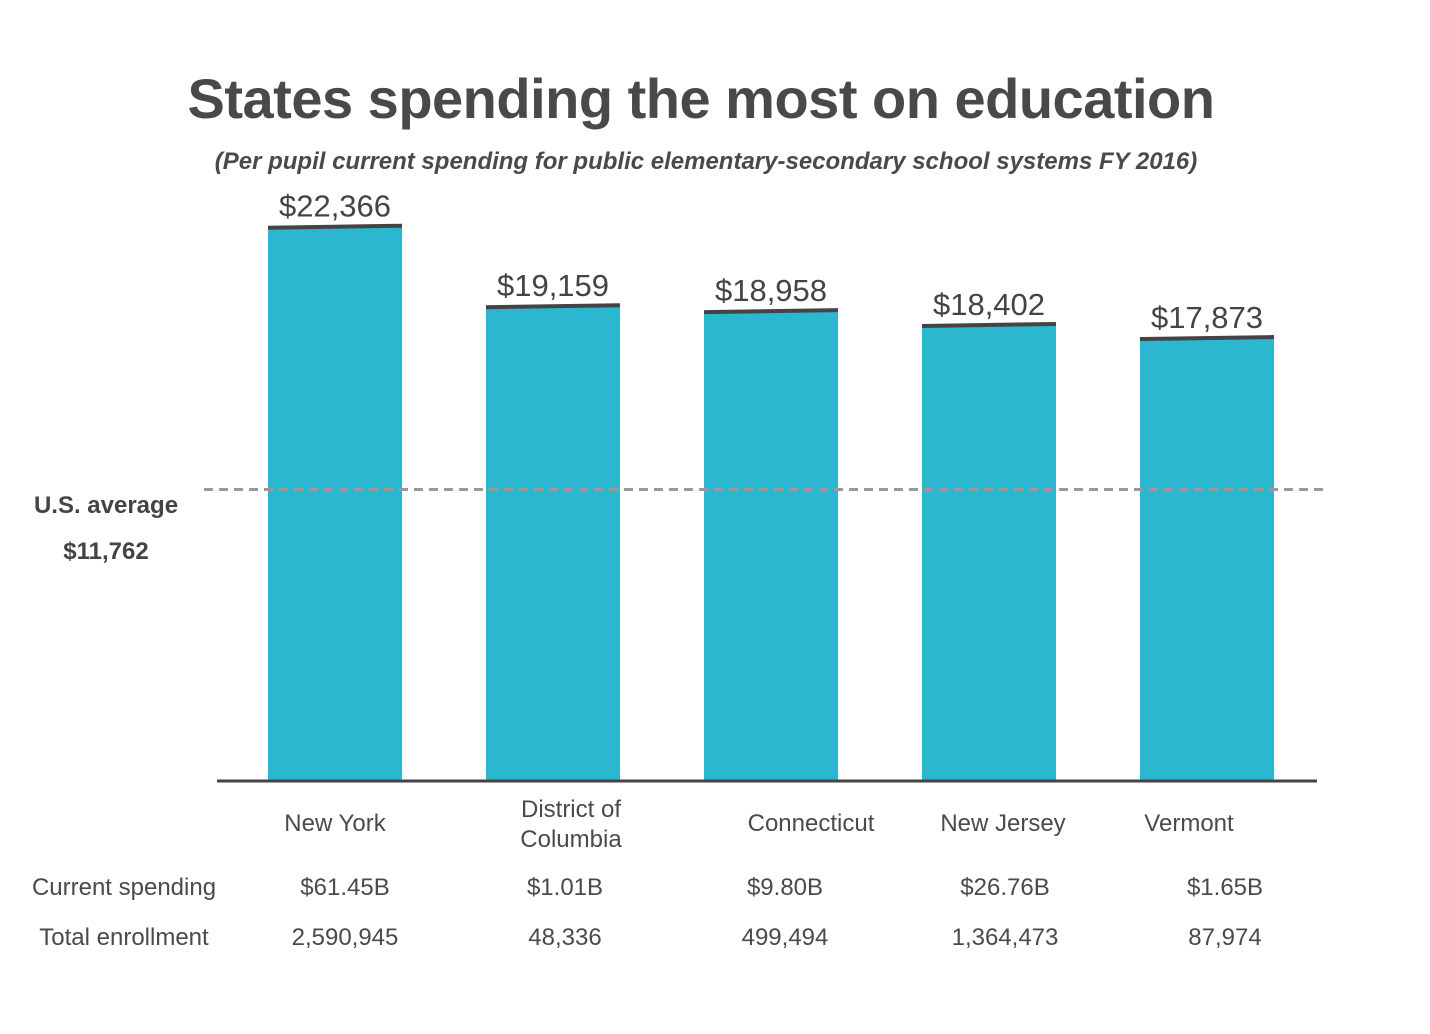 Image resolution: width=1430 pixels, height=1034 pixels. What do you see at coordinates (1207, 317) in the screenshot?
I see `bar-value-label: $17,873` at bounding box center [1207, 317].